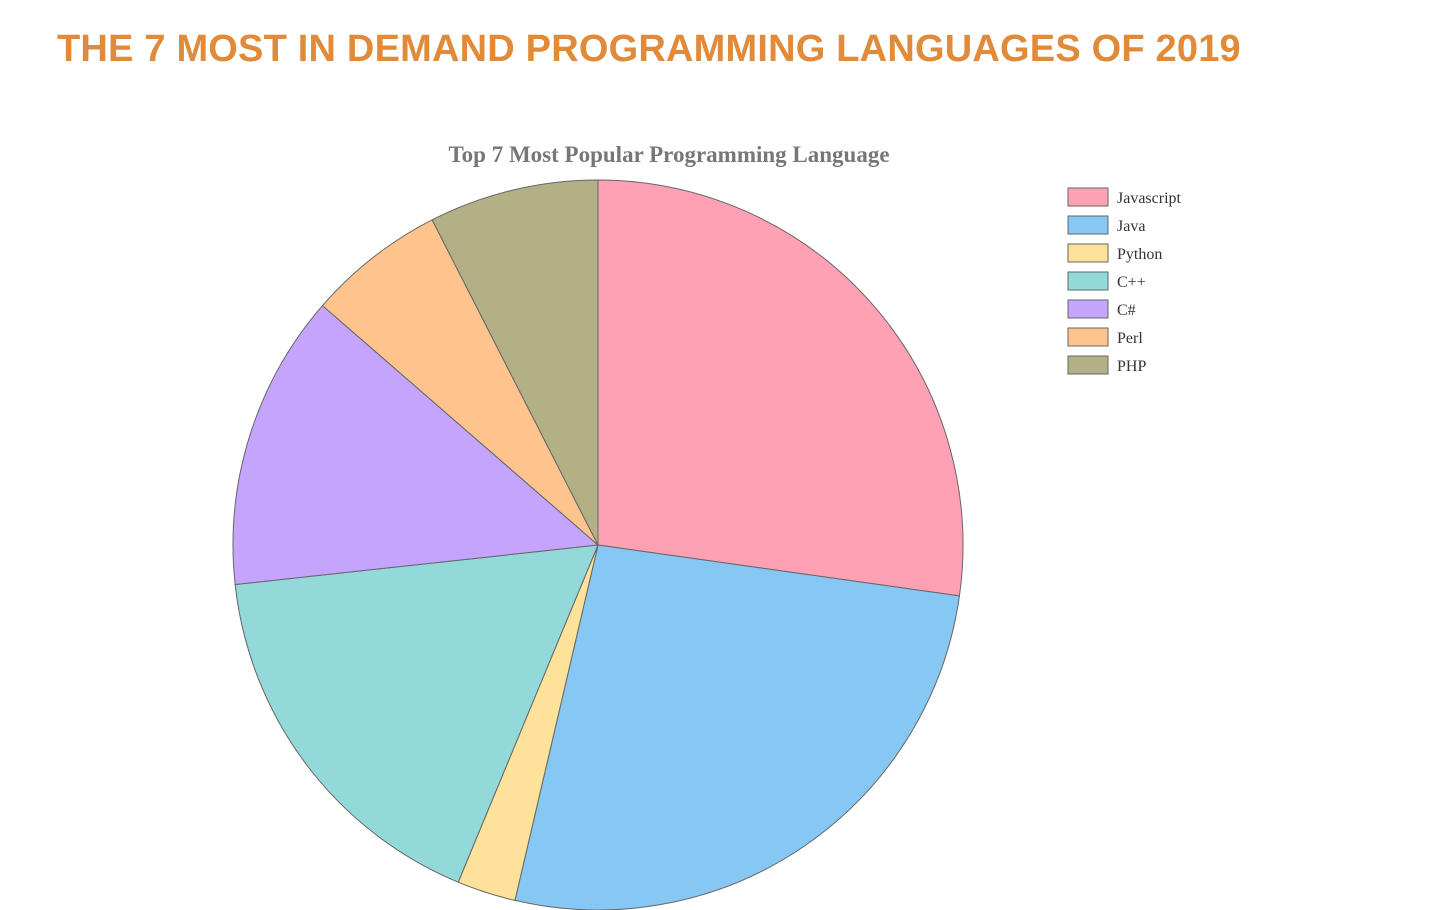 The width and height of the screenshot is (1440, 910). What do you see at coordinates (1088, 337) in the screenshot?
I see `legend-swatch-perl` at bounding box center [1088, 337].